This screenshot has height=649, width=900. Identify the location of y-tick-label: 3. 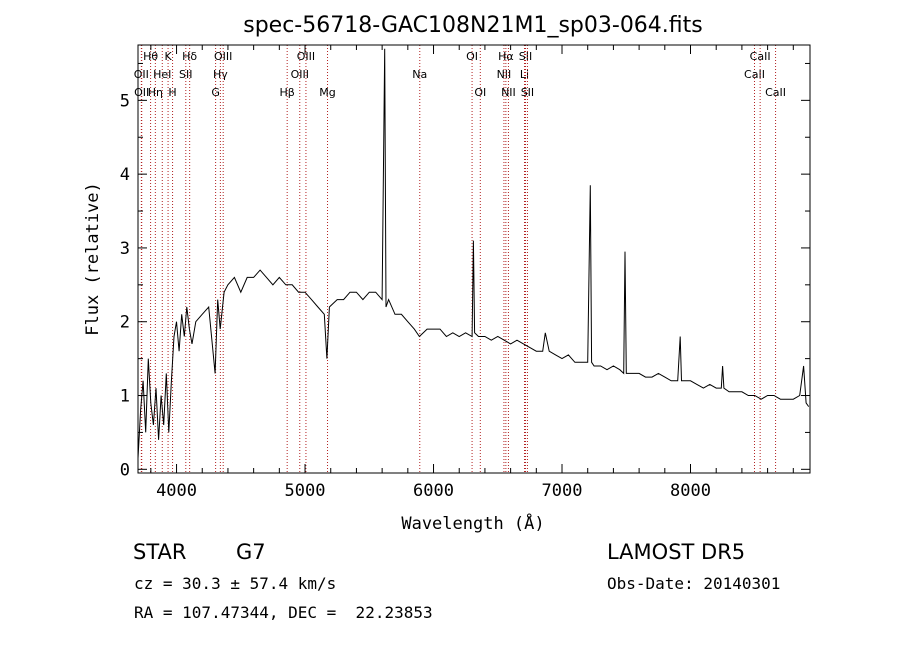
(125, 249).